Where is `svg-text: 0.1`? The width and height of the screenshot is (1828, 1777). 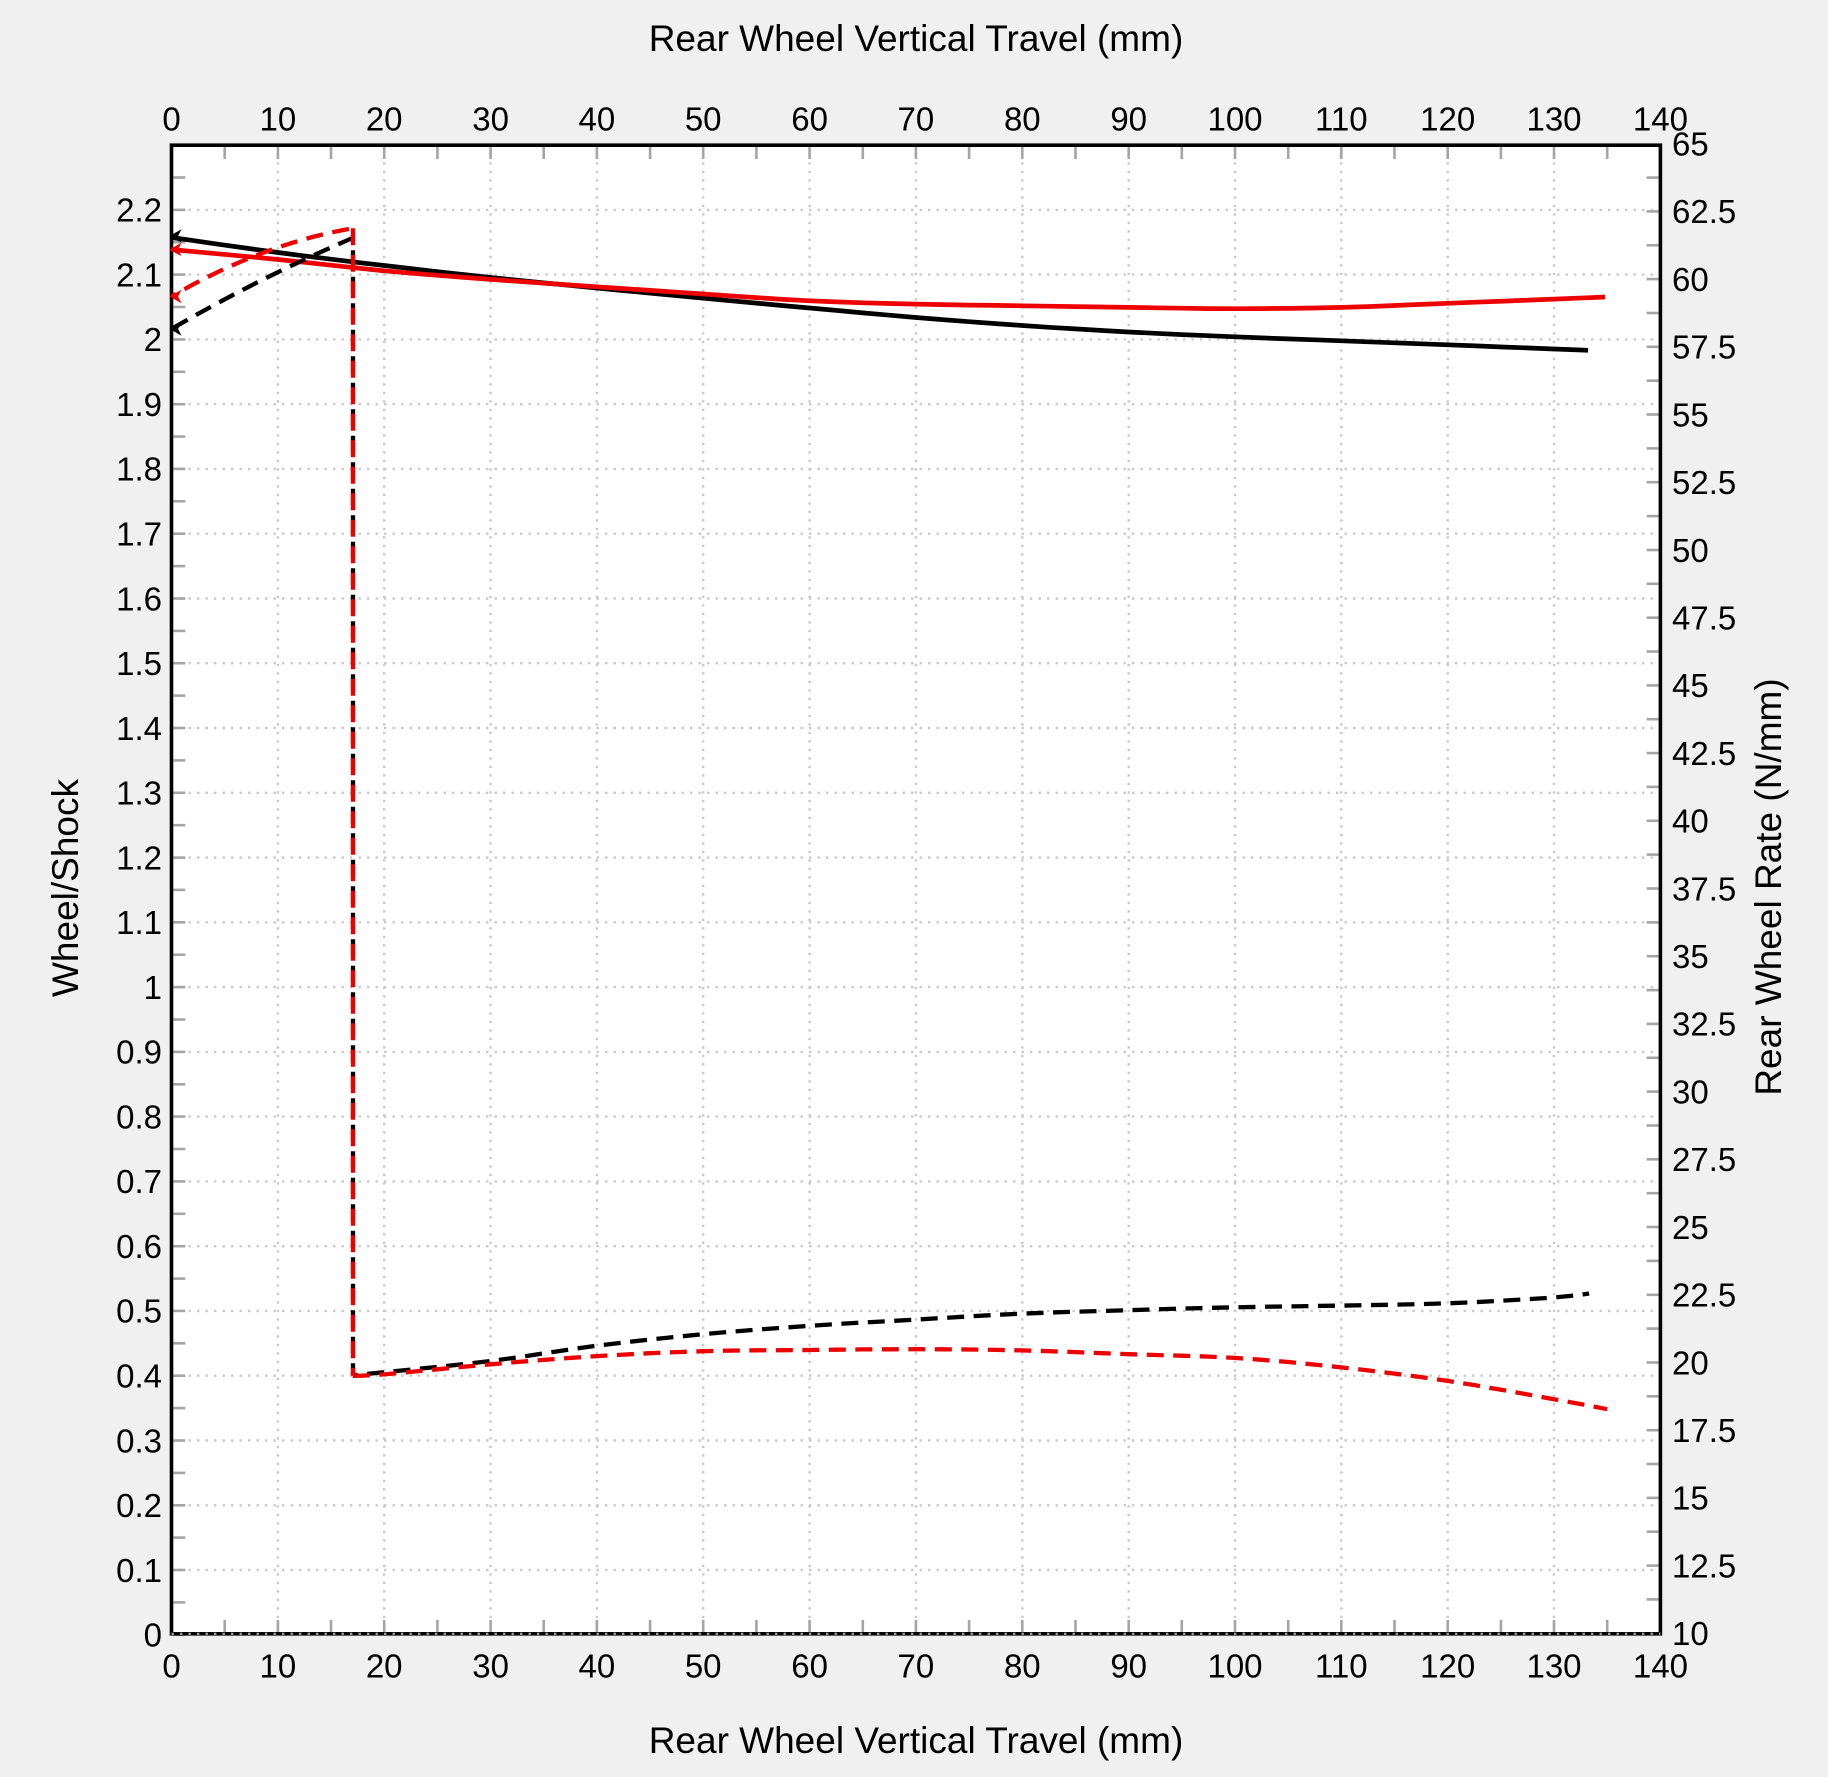 svg-text: 0.1 is located at coordinates (139, 1570).